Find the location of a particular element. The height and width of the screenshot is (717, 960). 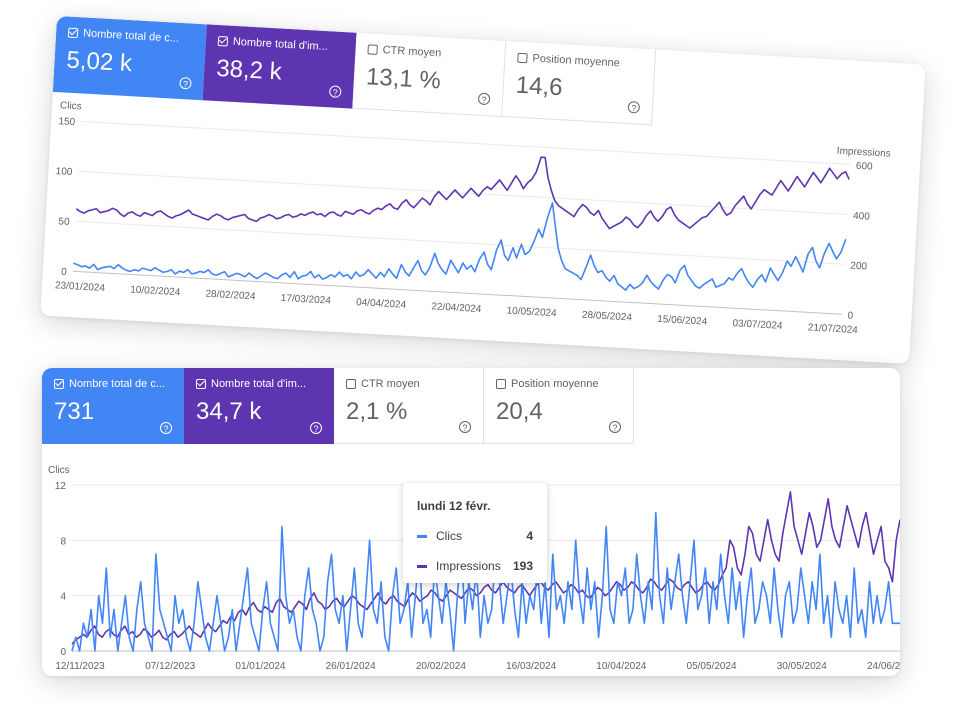

tile-total-clicks: Nombre total de c... 731 ? is located at coordinates (113, 406).